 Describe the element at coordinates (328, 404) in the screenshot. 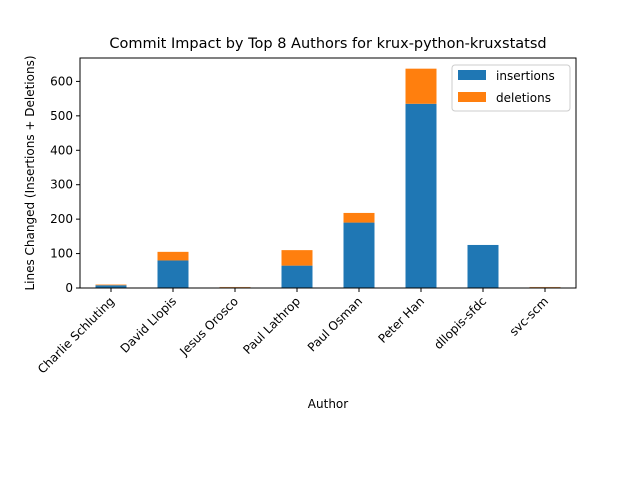

I see `x-axis-label: Author` at that location.